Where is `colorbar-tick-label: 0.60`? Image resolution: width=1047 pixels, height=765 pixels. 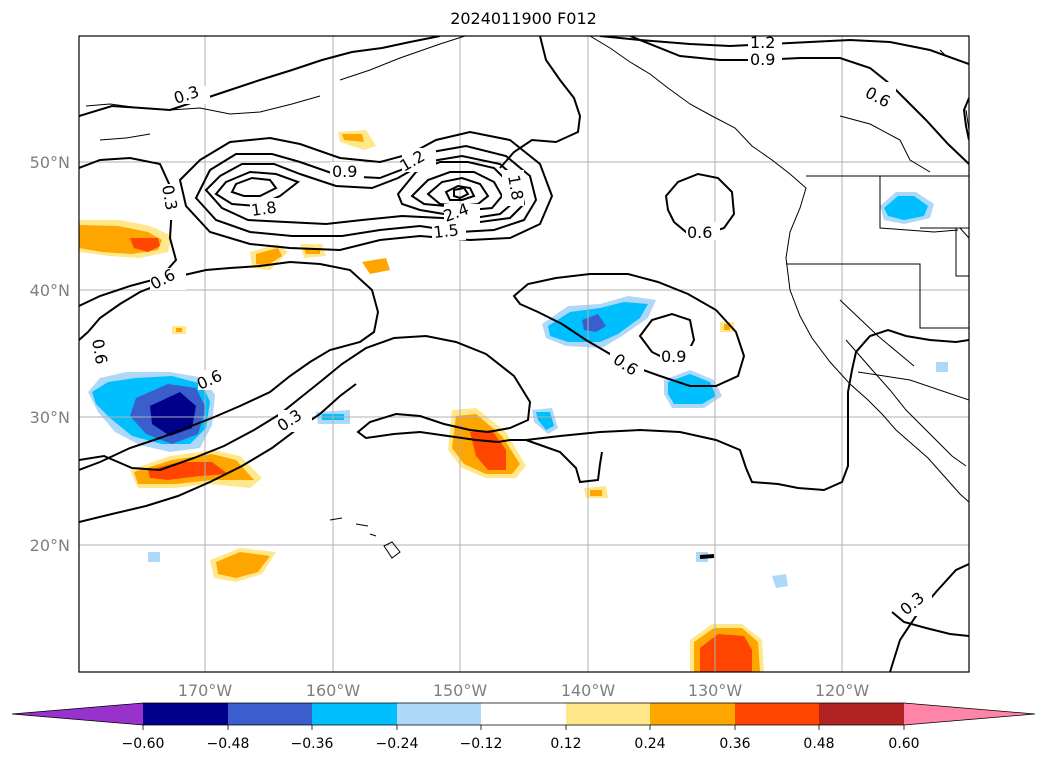 colorbar-tick-label: 0.60 is located at coordinates (903, 744).